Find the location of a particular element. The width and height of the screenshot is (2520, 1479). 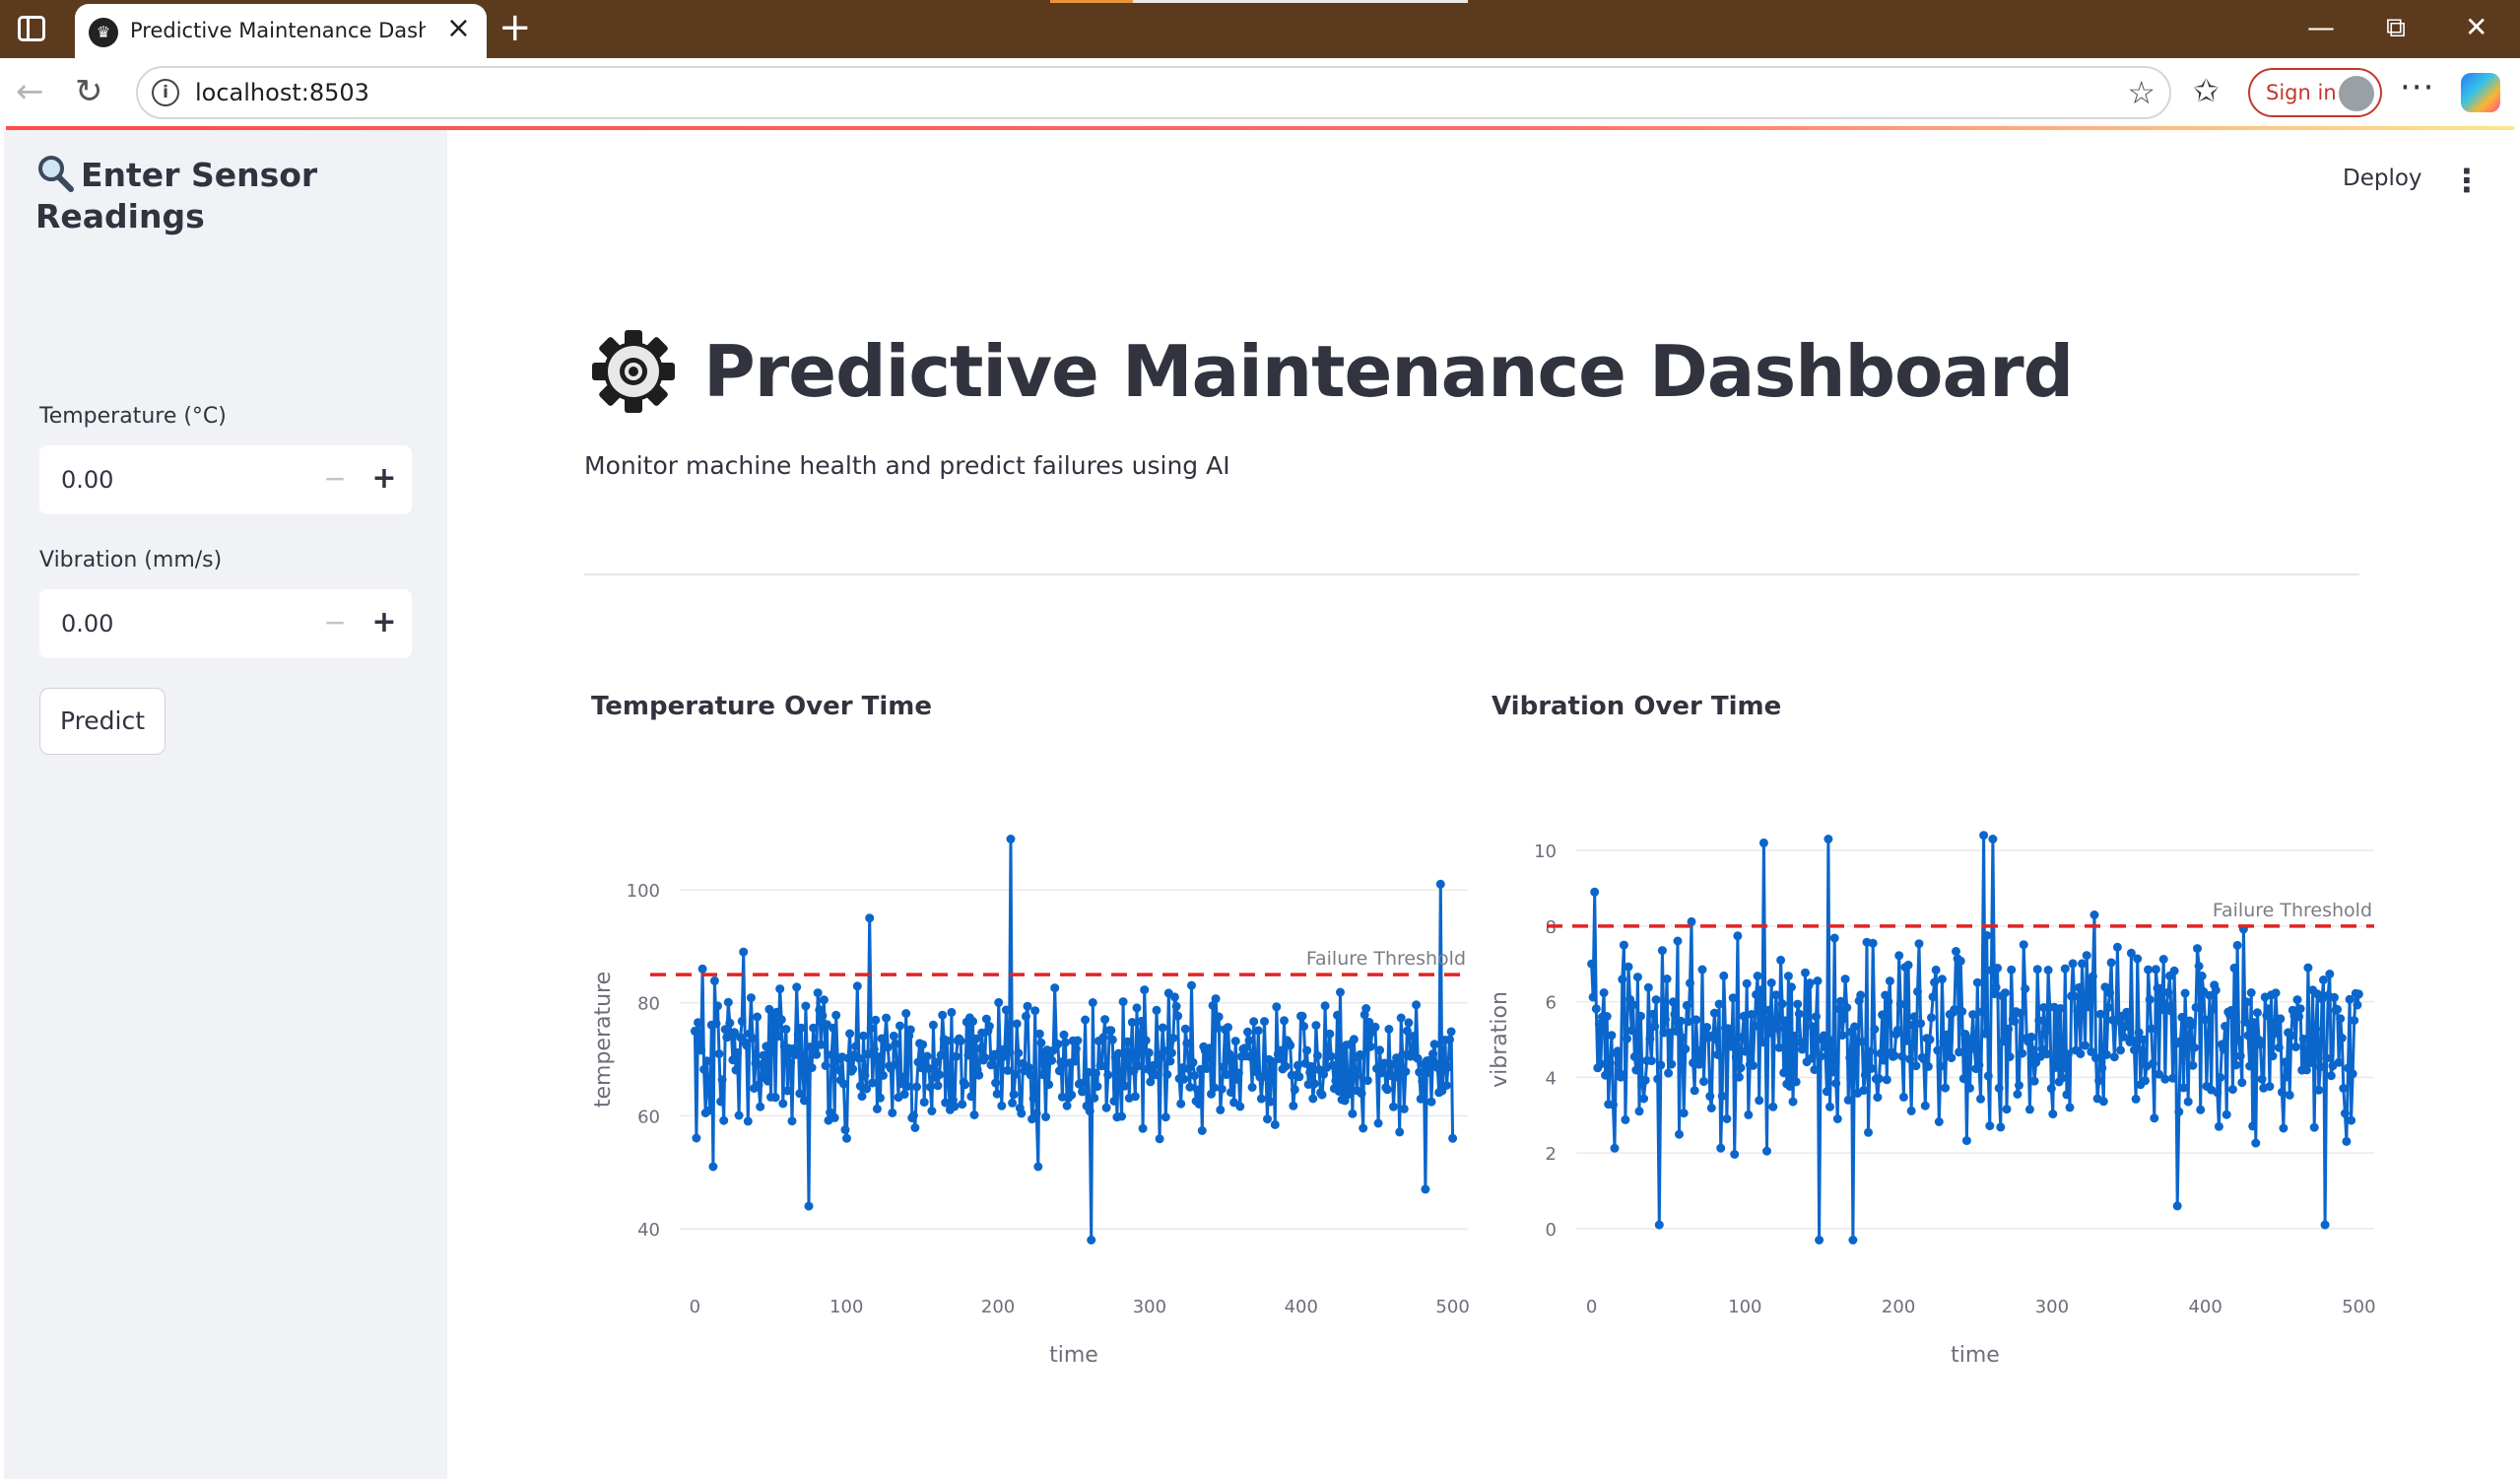

sidebar-toggle-icon is located at coordinates (31, 28).